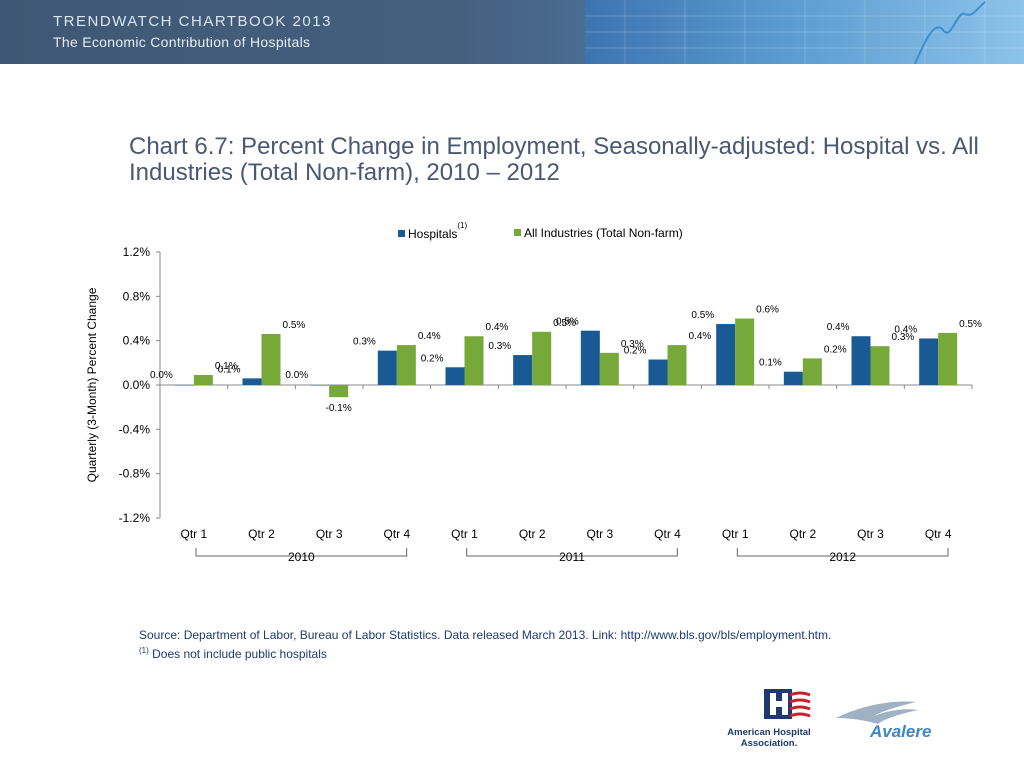  I want to click on aha-logo-text: American Hospital Association., so click(769, 738).